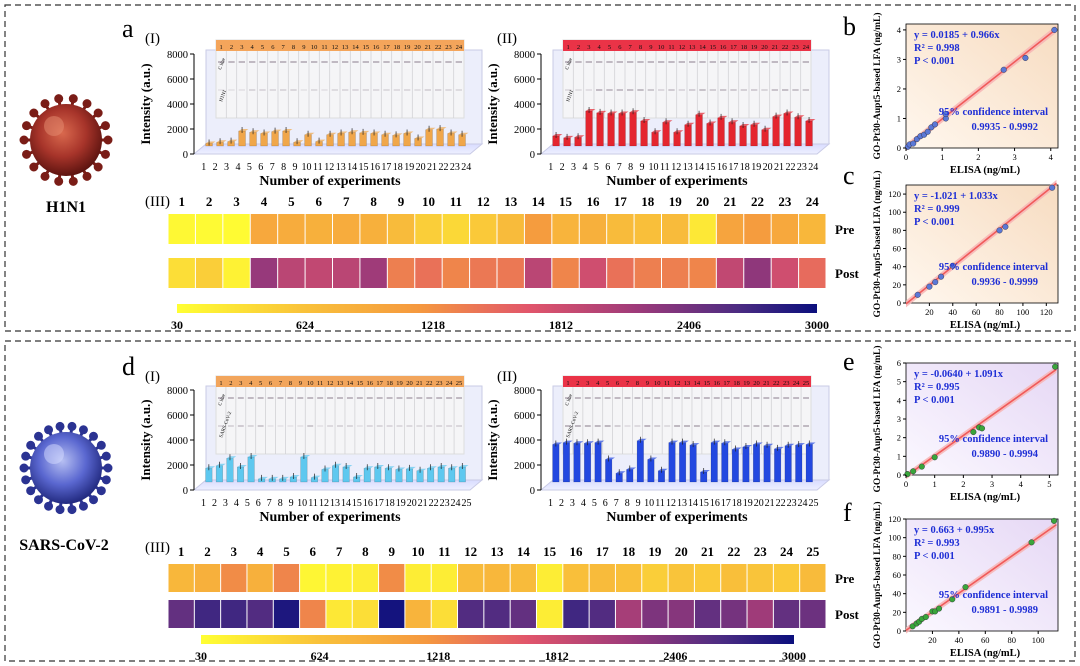 This screenshot has height=666, width=1080. What do you see at coordinates (620, 47) in the screenshot?
I see `strip-number: 6` at bounding box center [620, 47].